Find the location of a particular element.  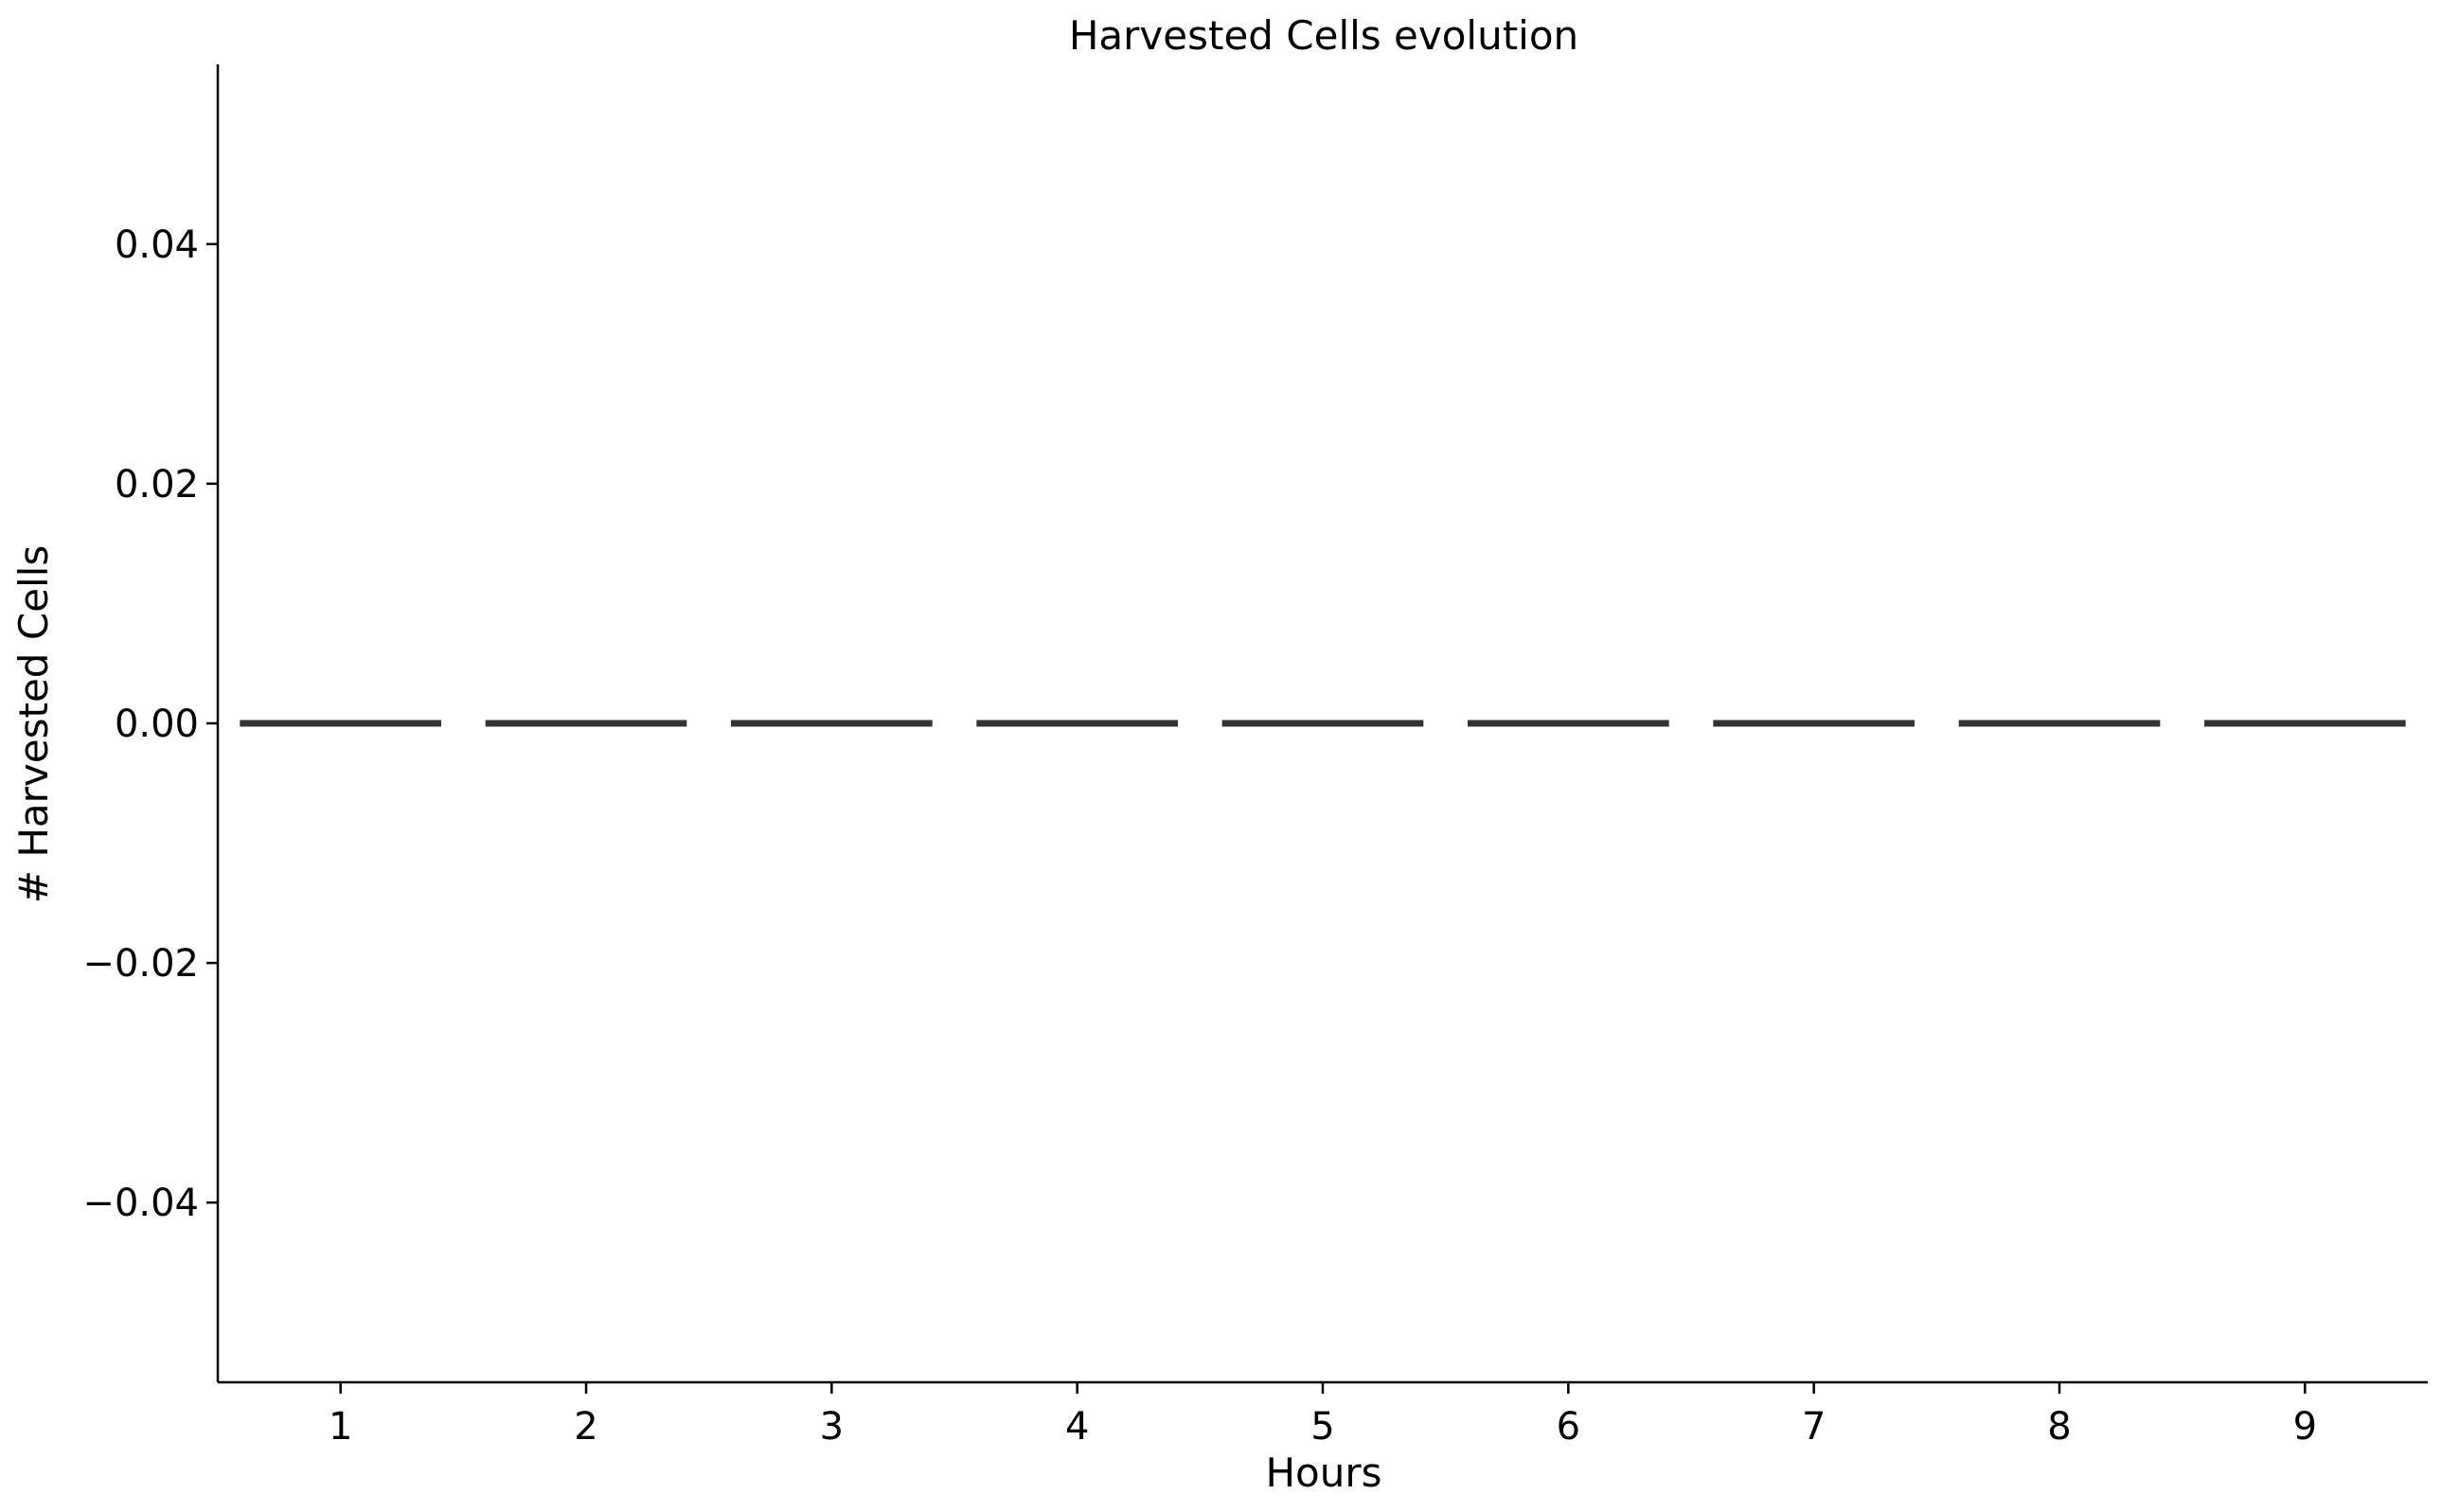

y-axis-label: # Harvested Cells is located at coordinates (33, 724).